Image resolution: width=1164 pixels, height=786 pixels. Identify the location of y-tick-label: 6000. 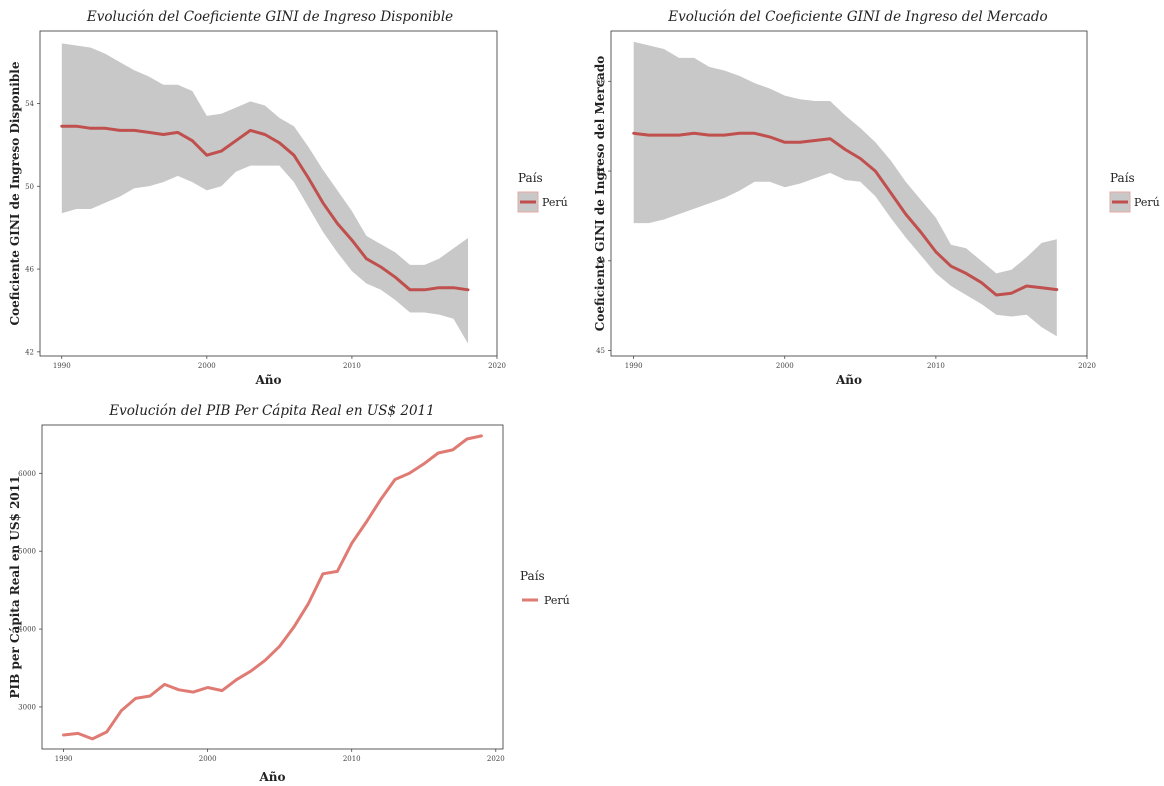
(27, 474).